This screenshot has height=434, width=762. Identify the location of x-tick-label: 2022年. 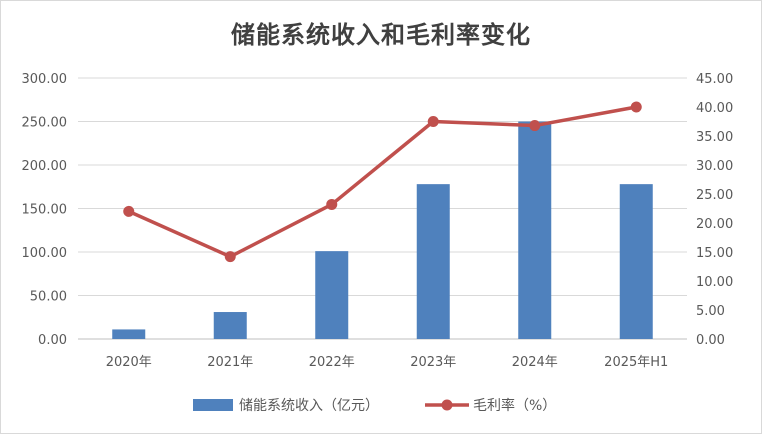
(332, 362).